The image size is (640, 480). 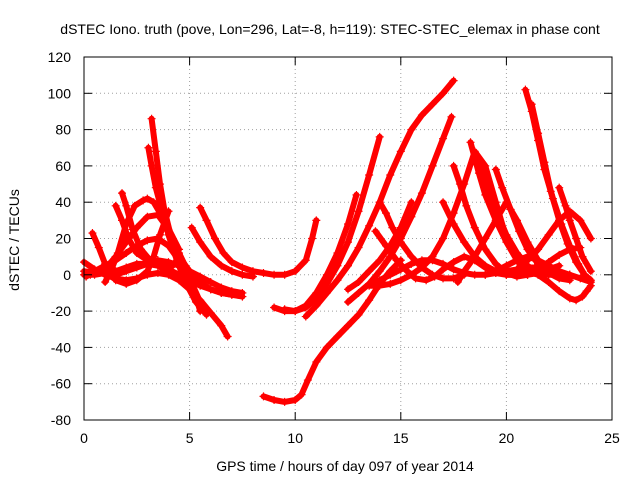 I want to click on y-tick-label: 0, so click(x=67, y=275).